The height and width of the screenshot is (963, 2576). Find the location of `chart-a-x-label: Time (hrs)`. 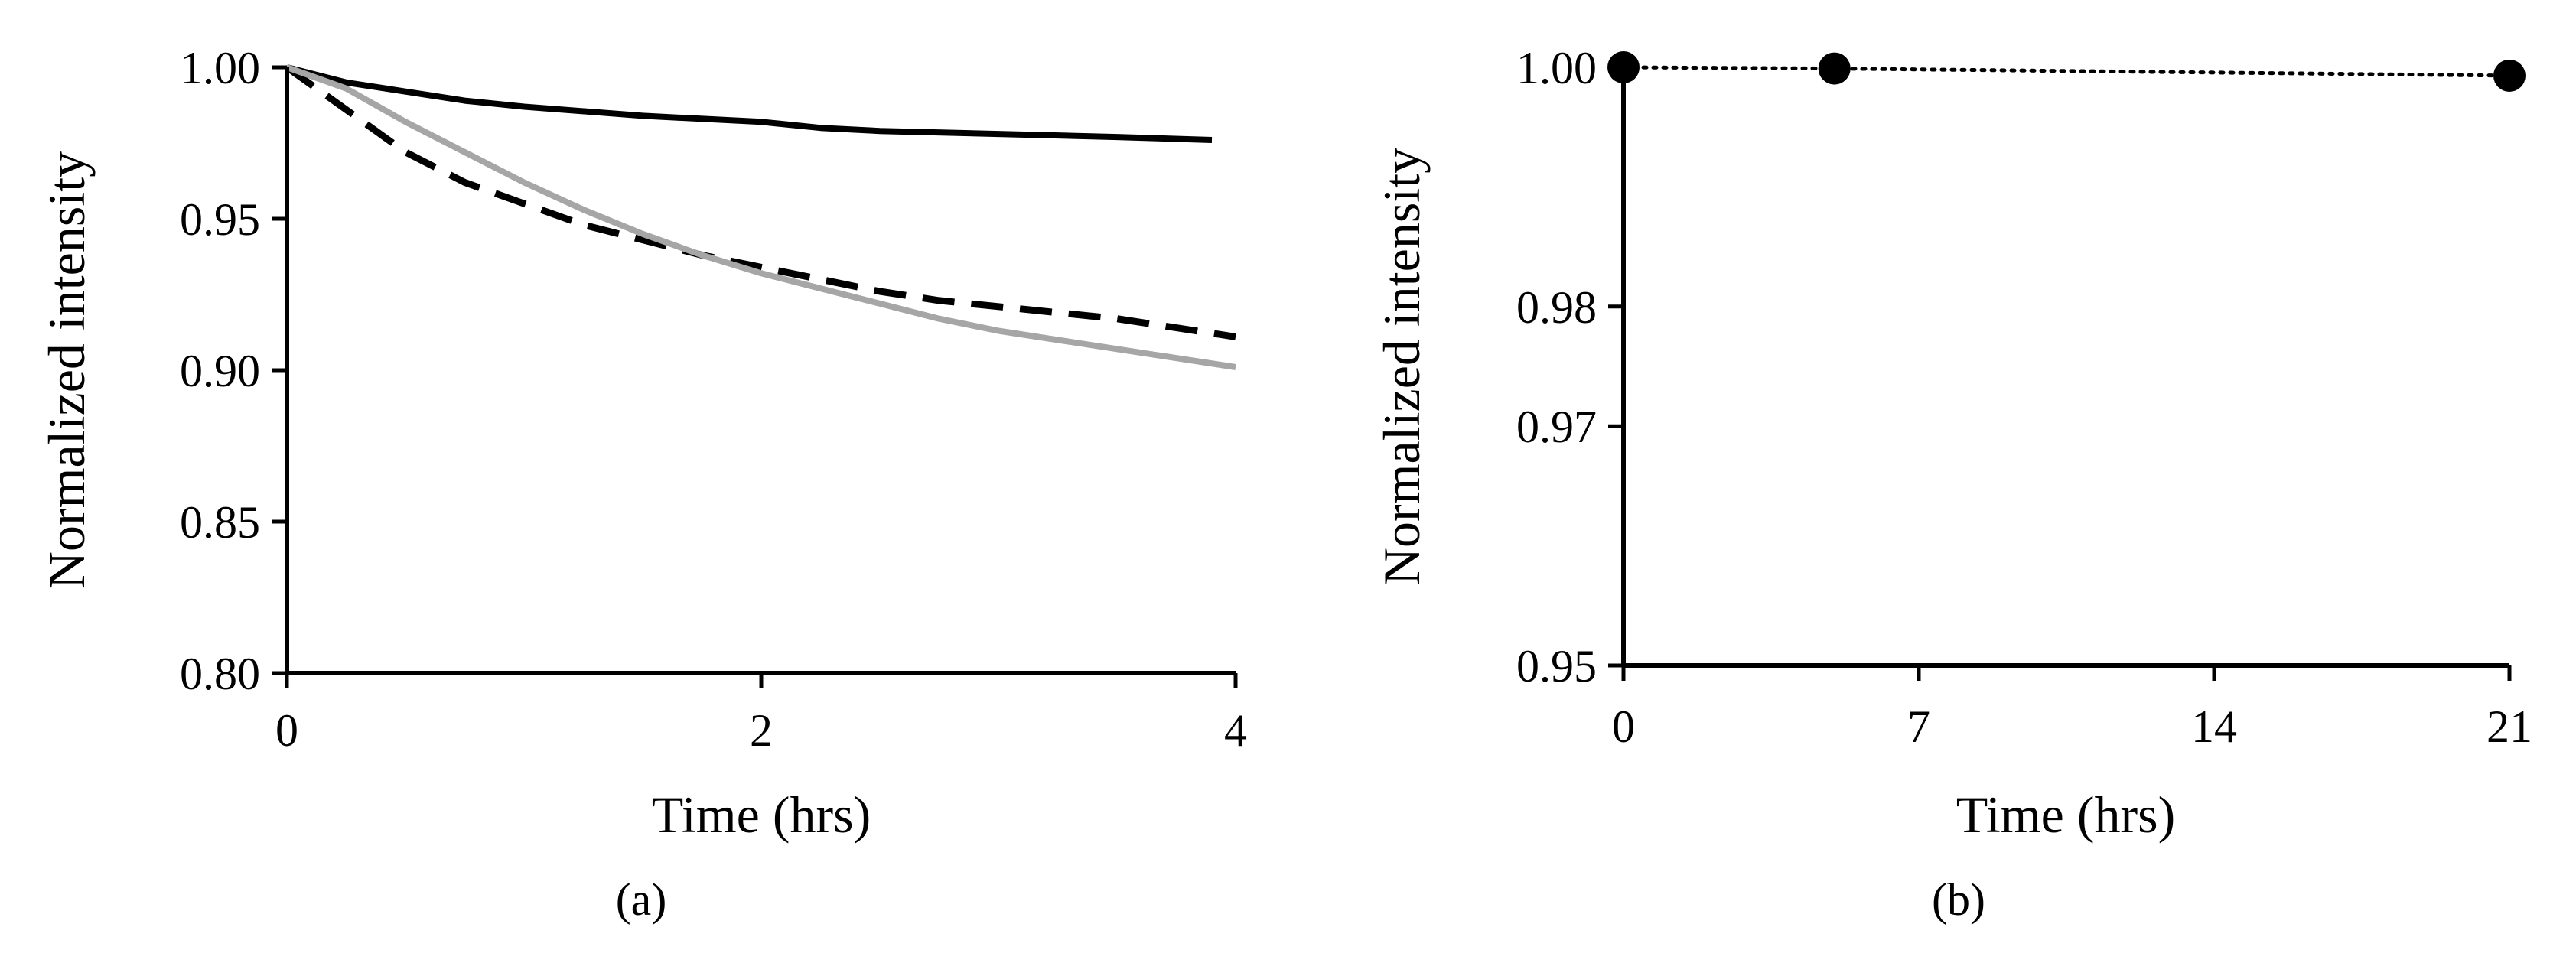

chart-a-x-label: Time (hrs) is located at coordinates (762, 815).